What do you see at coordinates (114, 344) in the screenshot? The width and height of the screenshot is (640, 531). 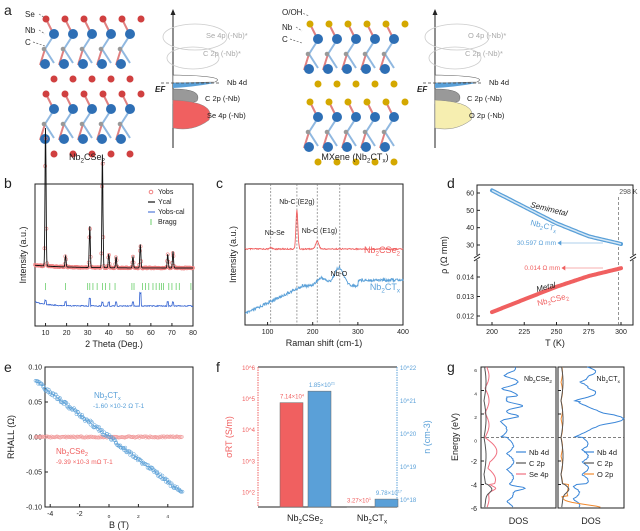 I see `x-axis-label: 2 Theta (Deg.)` at bounding box center [114, 344].